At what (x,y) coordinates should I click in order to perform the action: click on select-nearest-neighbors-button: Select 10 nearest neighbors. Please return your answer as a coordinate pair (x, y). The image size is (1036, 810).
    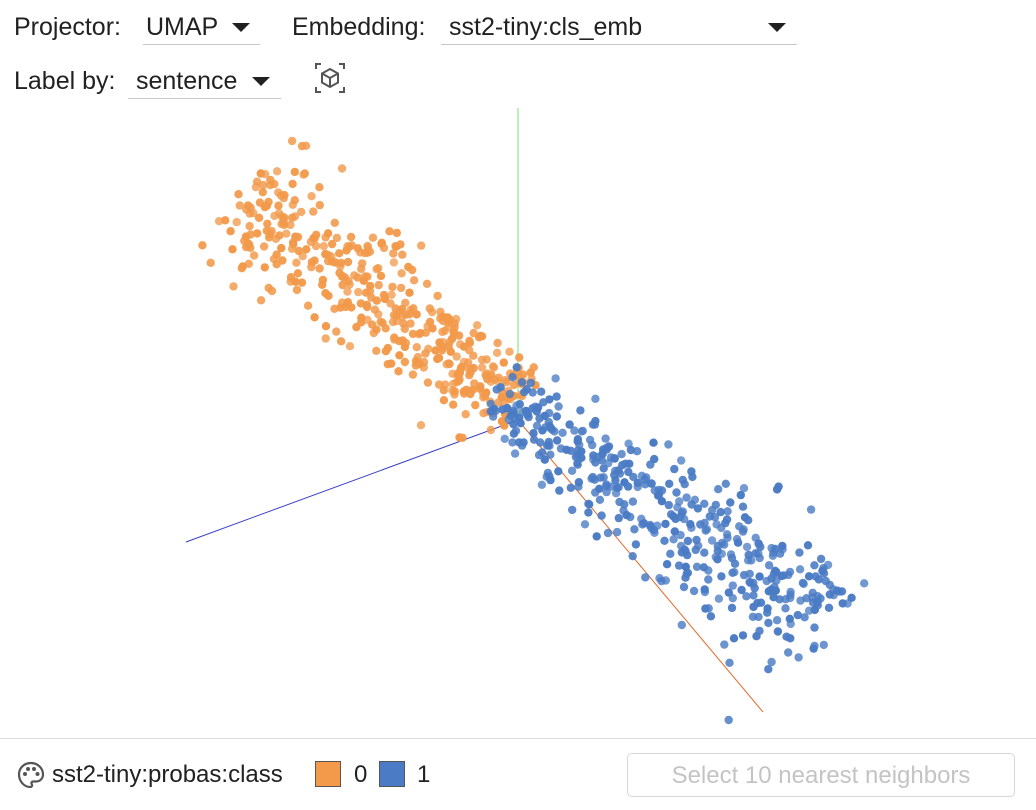
    Looking at the image, I should click on (821, 775).